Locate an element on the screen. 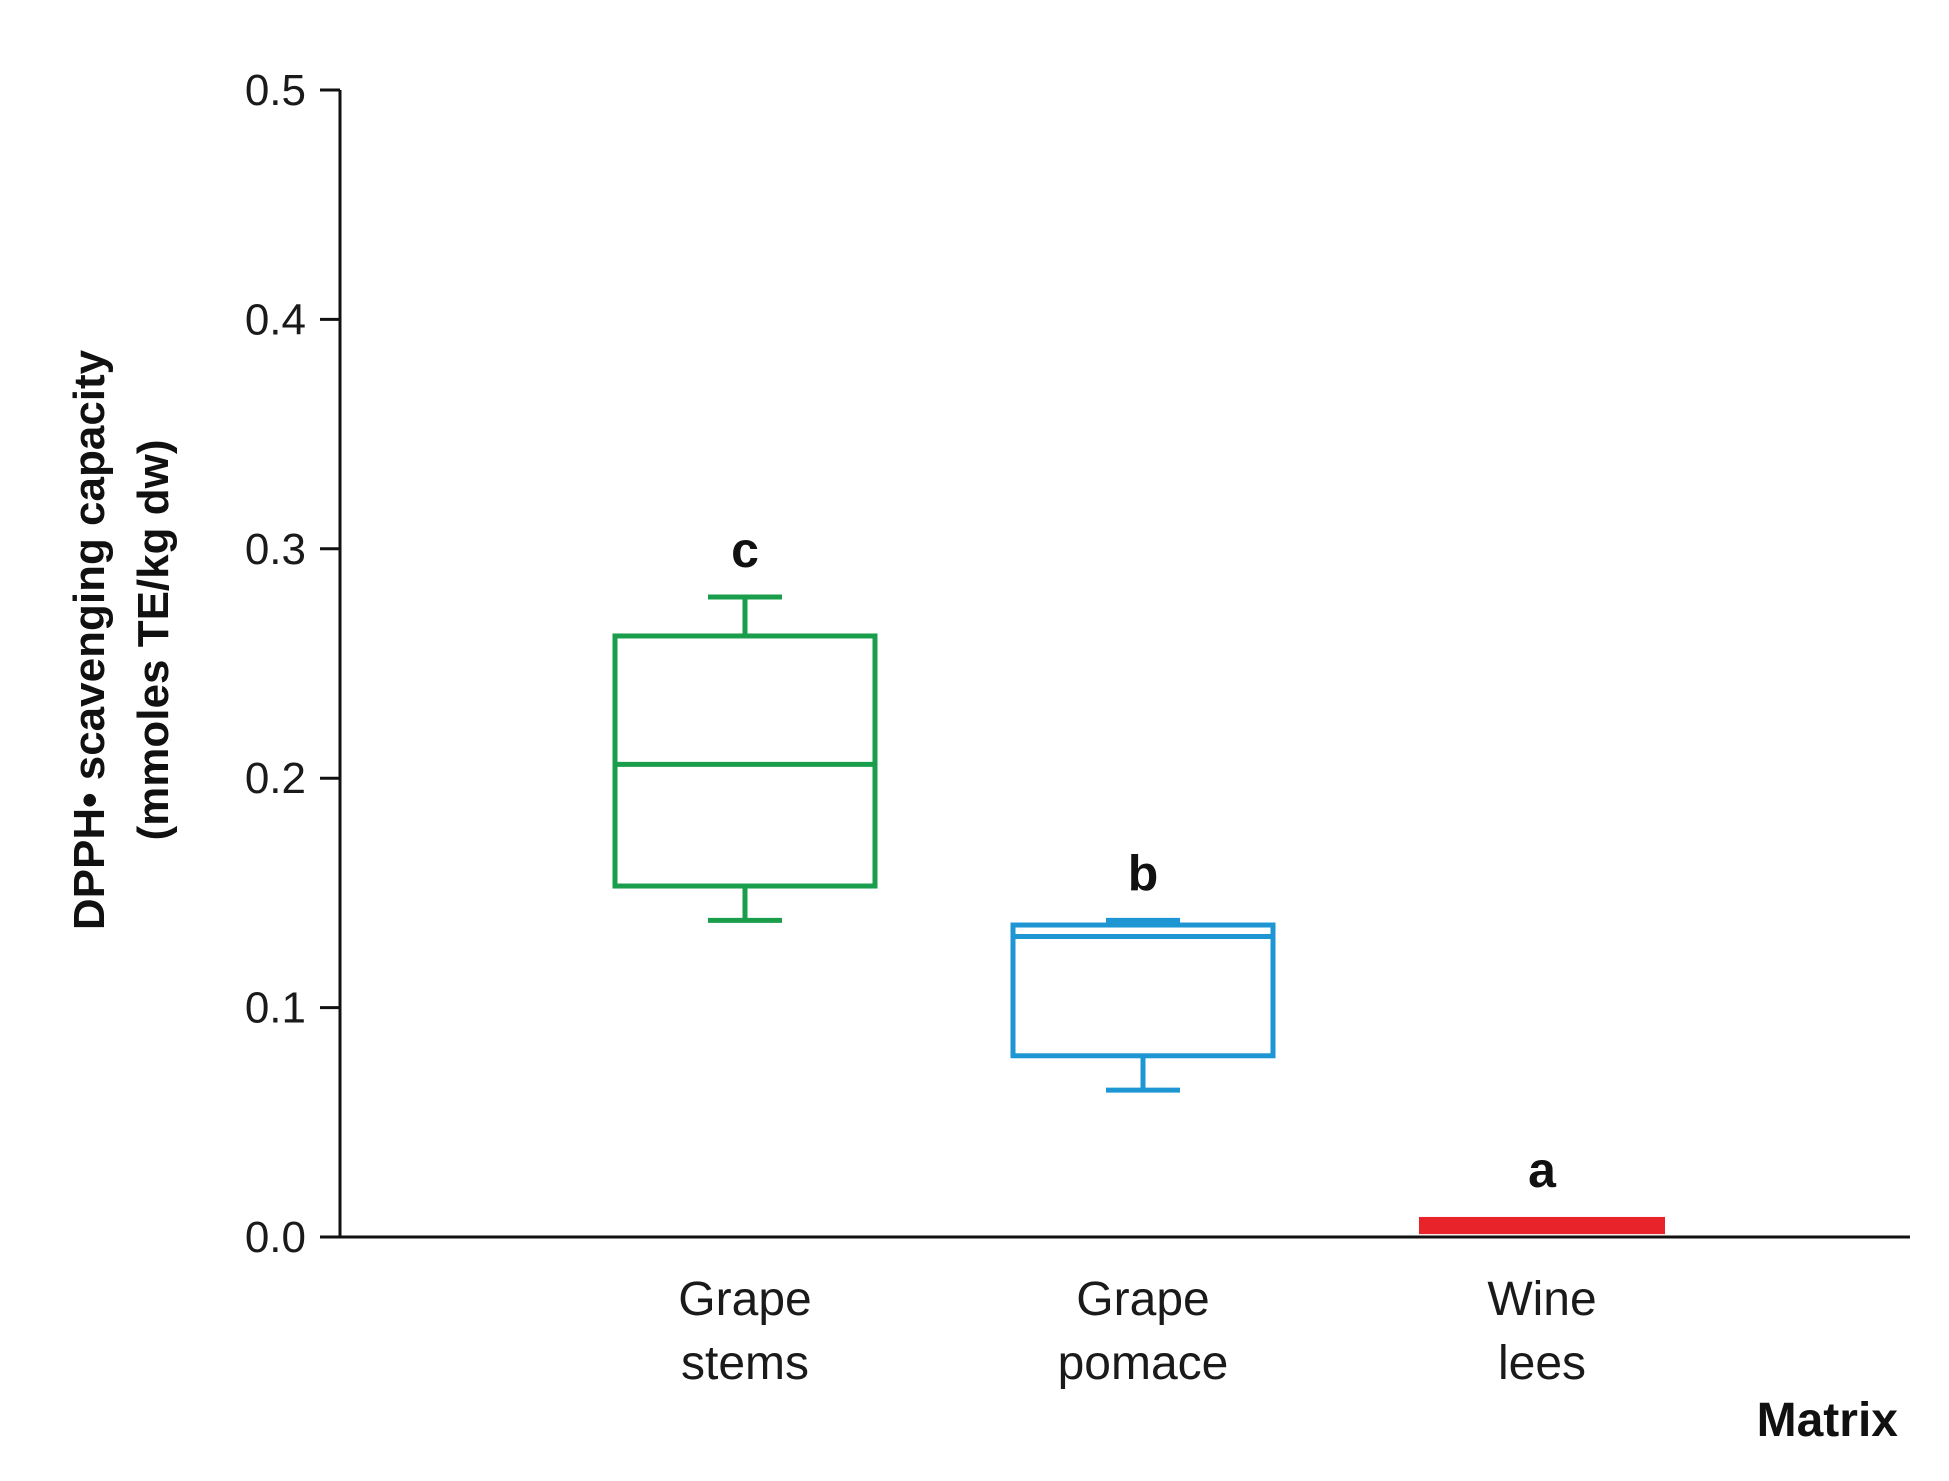 The height and width of the screenshot is (1481, 1949). y-tick-label: 0.2 is located at coordinates (275, 778).